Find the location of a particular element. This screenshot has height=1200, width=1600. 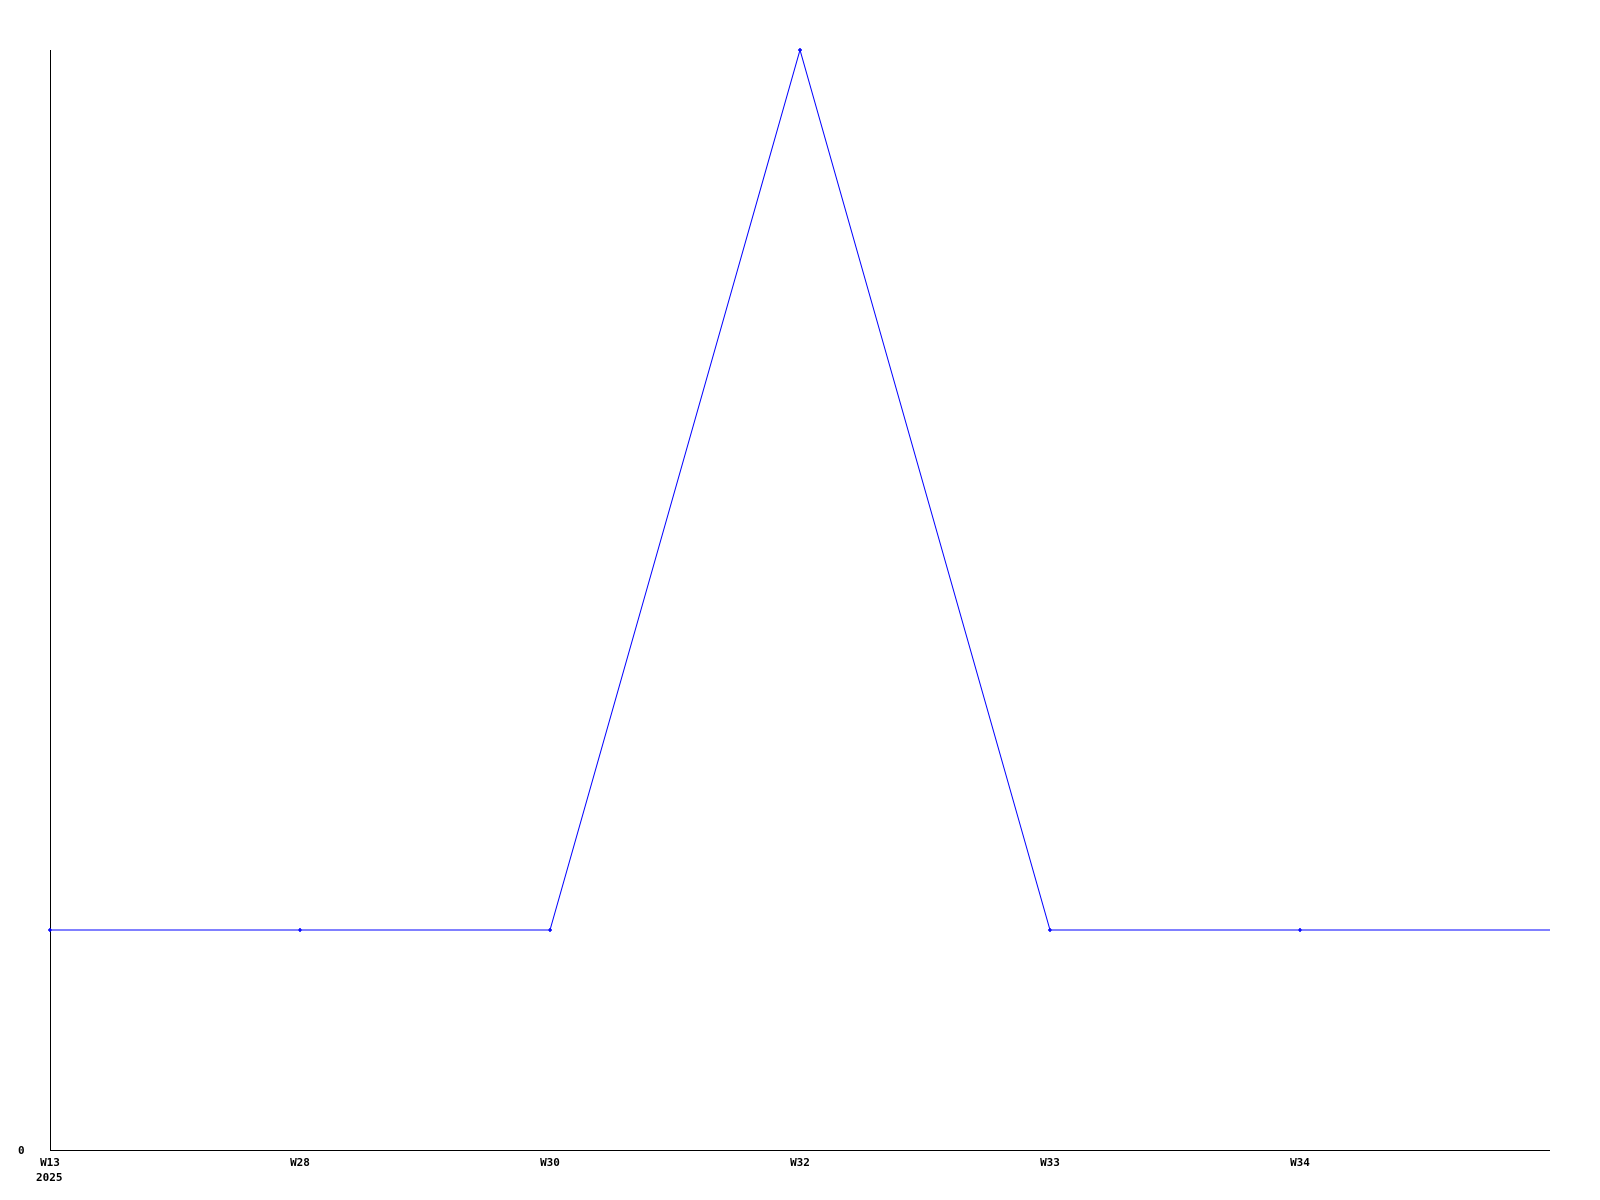

x-tick-label: W32 is located at coordinates (800, 1162).